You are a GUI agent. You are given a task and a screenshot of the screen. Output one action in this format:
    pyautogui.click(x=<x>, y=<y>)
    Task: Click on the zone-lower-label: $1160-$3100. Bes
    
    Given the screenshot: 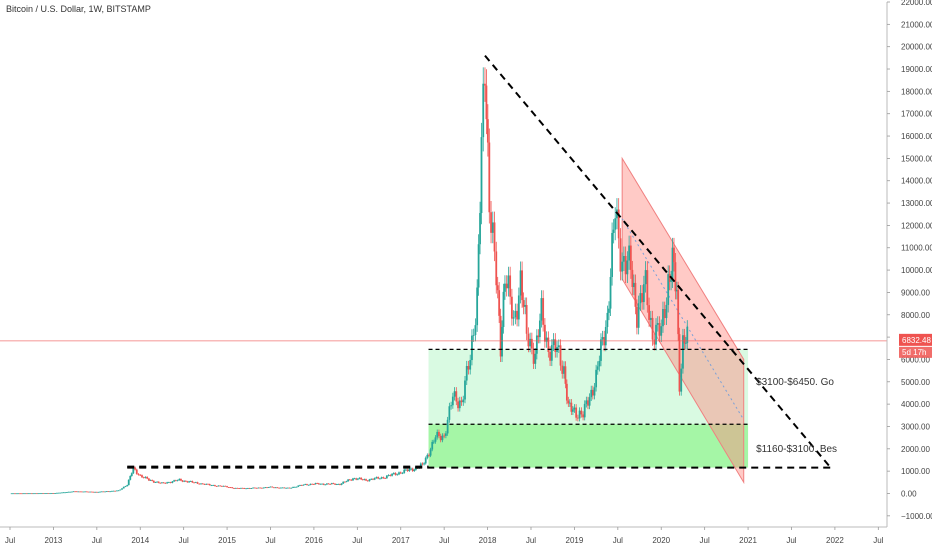 What is the action you would take?
    pyautogui.click(x=796, y=449)
    